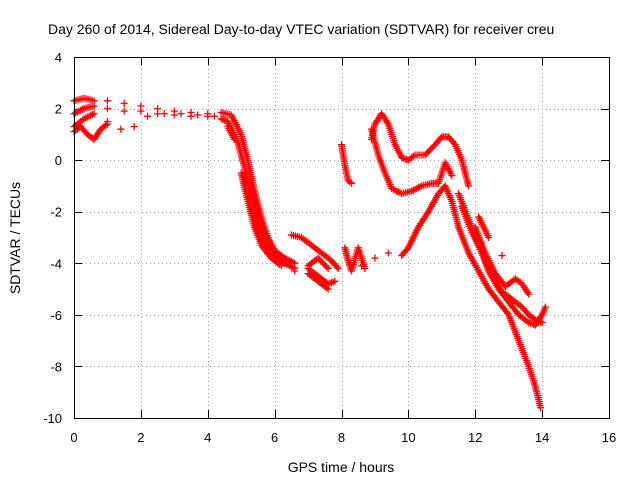 The width and height of the screenshot is (640, 480). What do you see at coordinates (58, 160) in the screenshot?
I see `y-tick-label: 0` at bounding box center [58, 160].